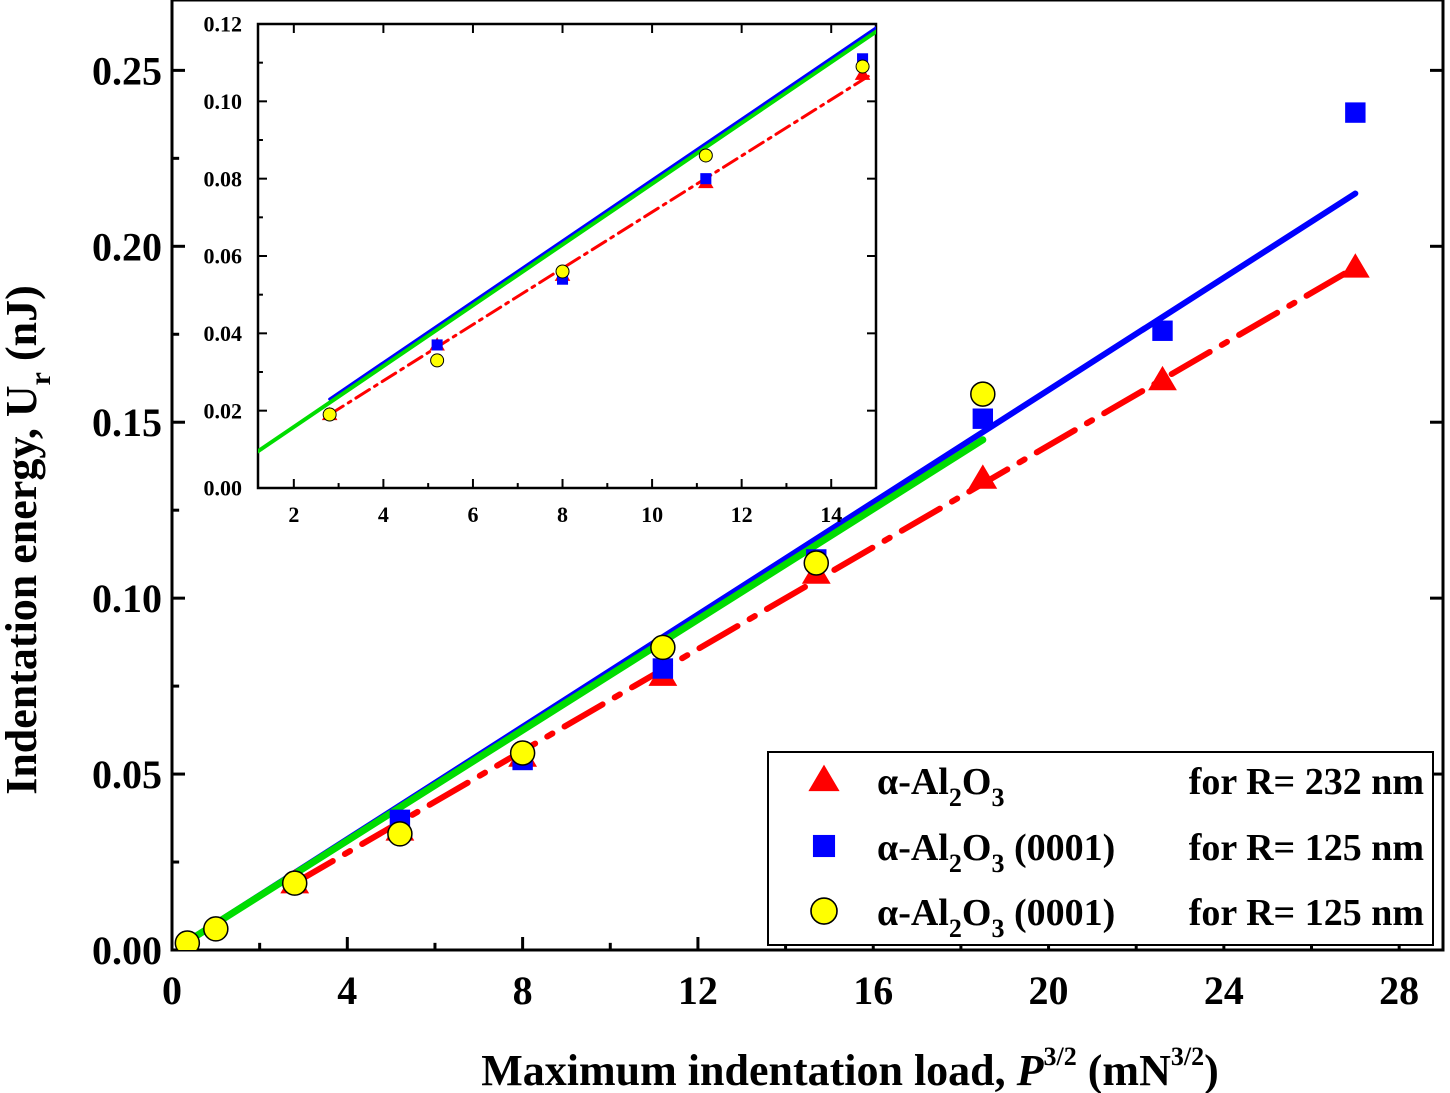  What do you see at coordinates (873, 990) in the screenshot?
I see `main-x-tick-label: 16` at bounding box center [873, 990].